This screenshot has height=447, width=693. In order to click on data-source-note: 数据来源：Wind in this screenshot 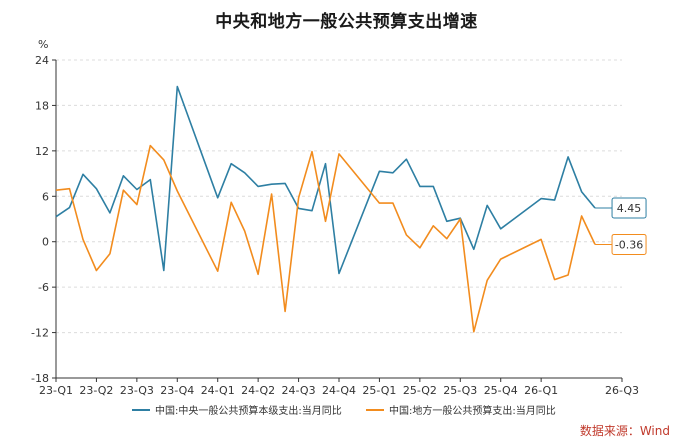, I will do `click(624, 431)`.